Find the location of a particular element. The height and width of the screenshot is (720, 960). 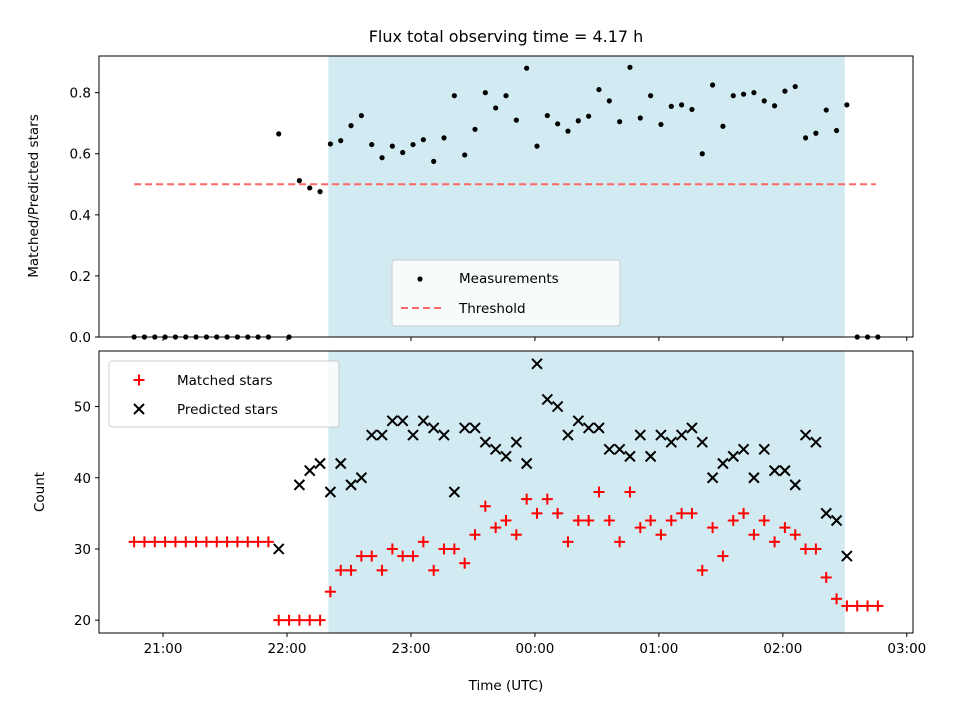

legend-box is located at coordinates (506, 293).